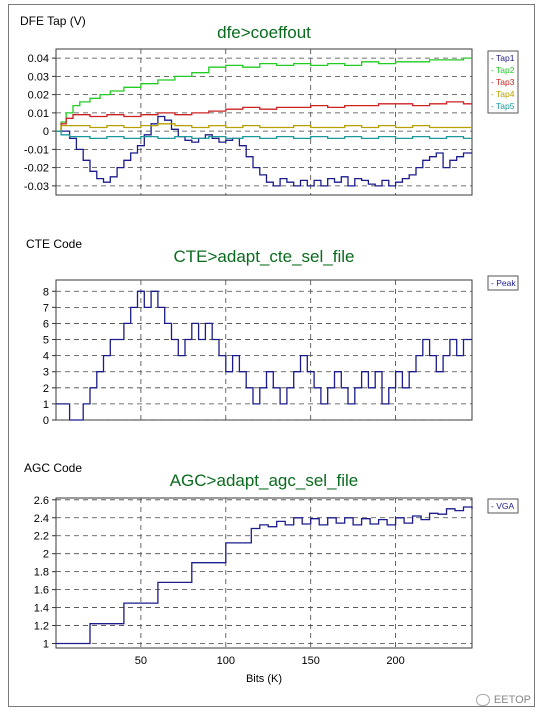 The image size is (543, 714). I want to click on legend-entry: - Tap1, so click(503, 58).